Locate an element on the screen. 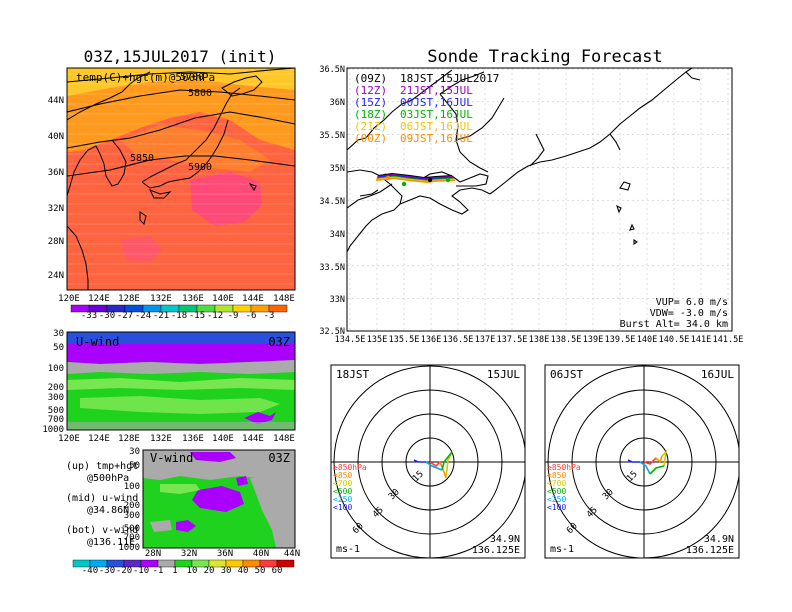 The image size is (792, 612). launch-time: 09JST,16JUL is located at coordinates (436, 138).